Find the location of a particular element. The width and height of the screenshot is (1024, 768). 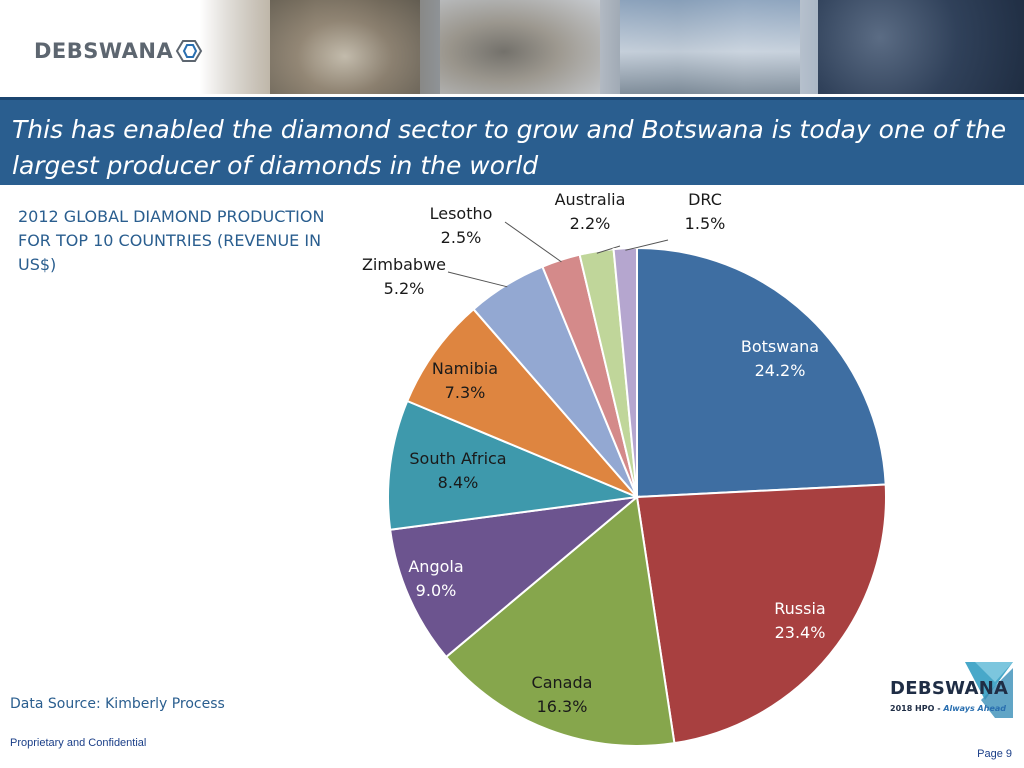

slice-label-south-africa: South Africa is located at coordinates (457, 458).